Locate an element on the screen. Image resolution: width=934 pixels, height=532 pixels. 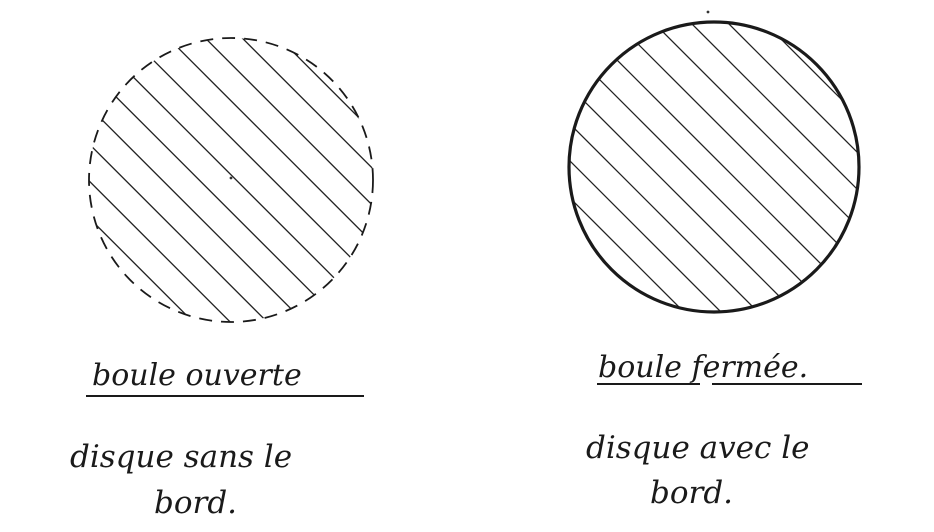
open-ball-title: boule ouverte is located at coordinates (197, 375).